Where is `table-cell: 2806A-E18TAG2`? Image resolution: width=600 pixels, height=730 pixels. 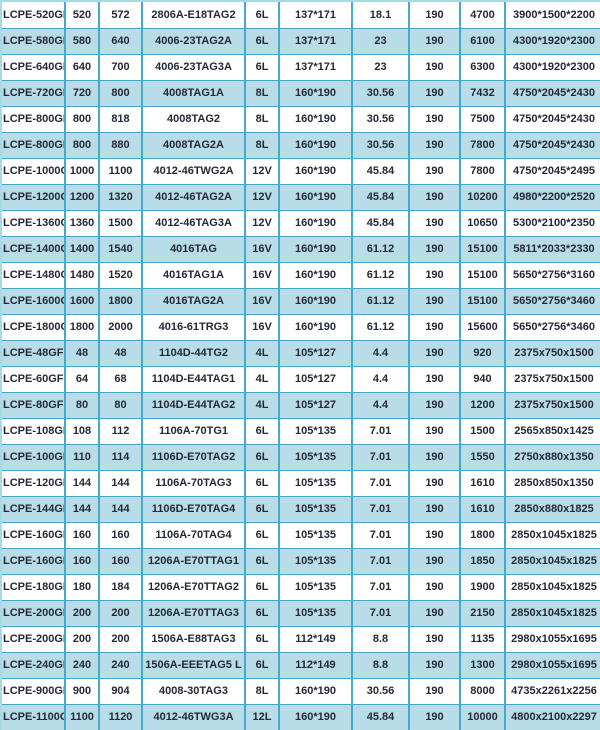
table-cell: 2806A-E18TAG2 is located at coordinates (193, 15).